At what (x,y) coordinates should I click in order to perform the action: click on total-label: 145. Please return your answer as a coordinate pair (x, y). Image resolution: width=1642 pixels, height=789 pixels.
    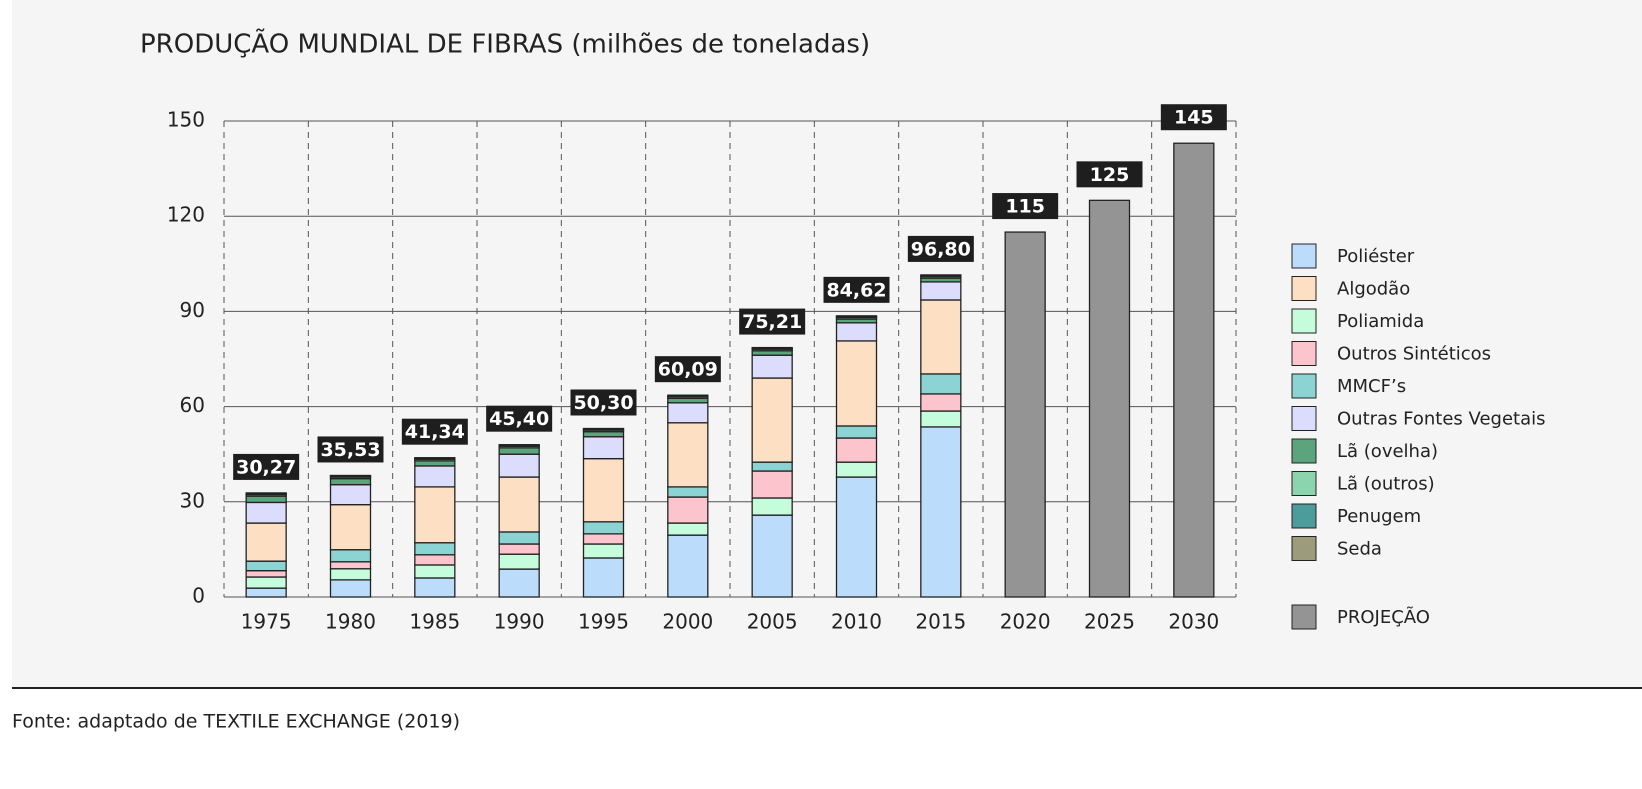
    Looking at the image, I should click on (1194, 118).